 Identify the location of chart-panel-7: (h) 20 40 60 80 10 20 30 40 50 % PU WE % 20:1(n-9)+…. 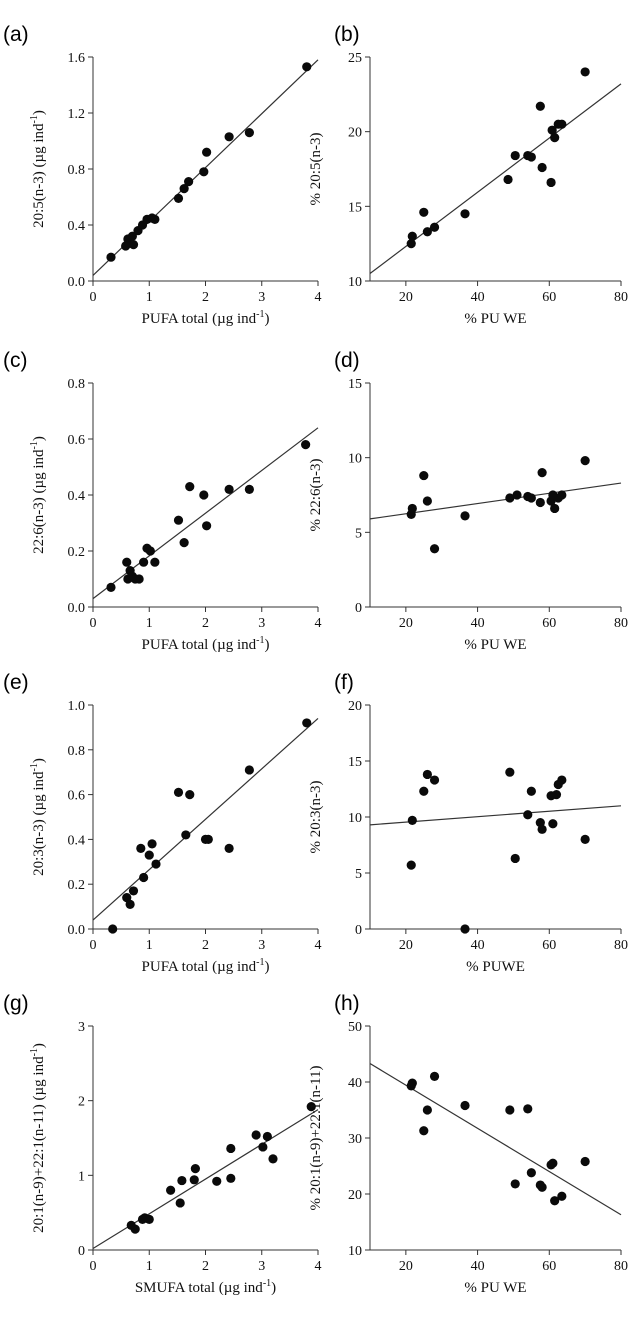
(468, 1144).